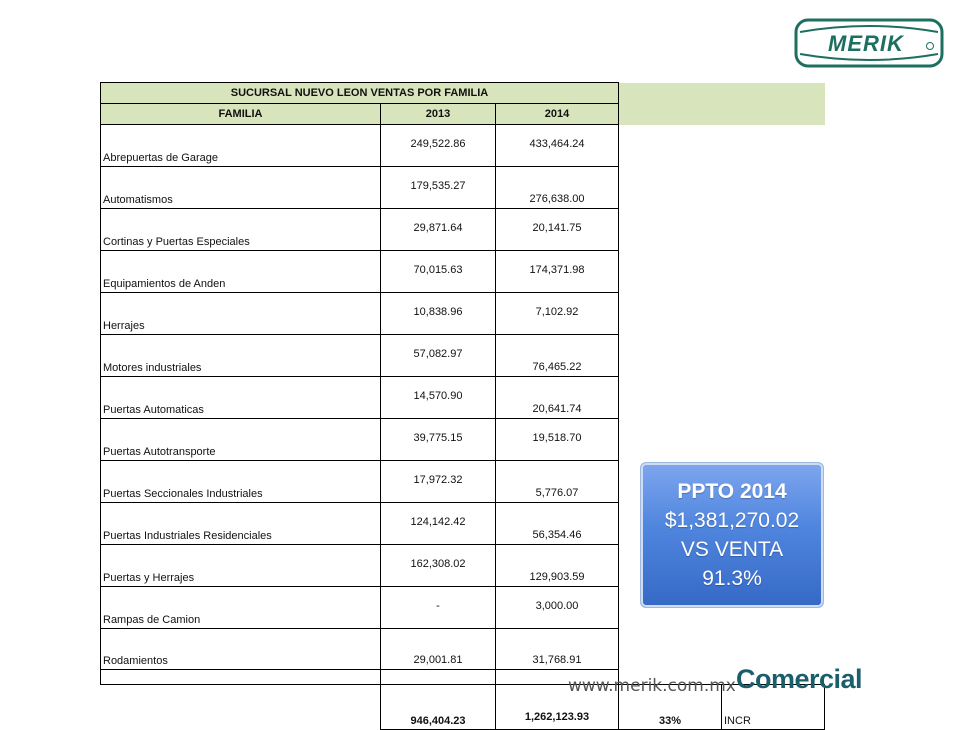 This screenshot has width=960, height=730. I want to click on table-row: Motores industriales 57,082.97 76,465.22, so click(462, 355).